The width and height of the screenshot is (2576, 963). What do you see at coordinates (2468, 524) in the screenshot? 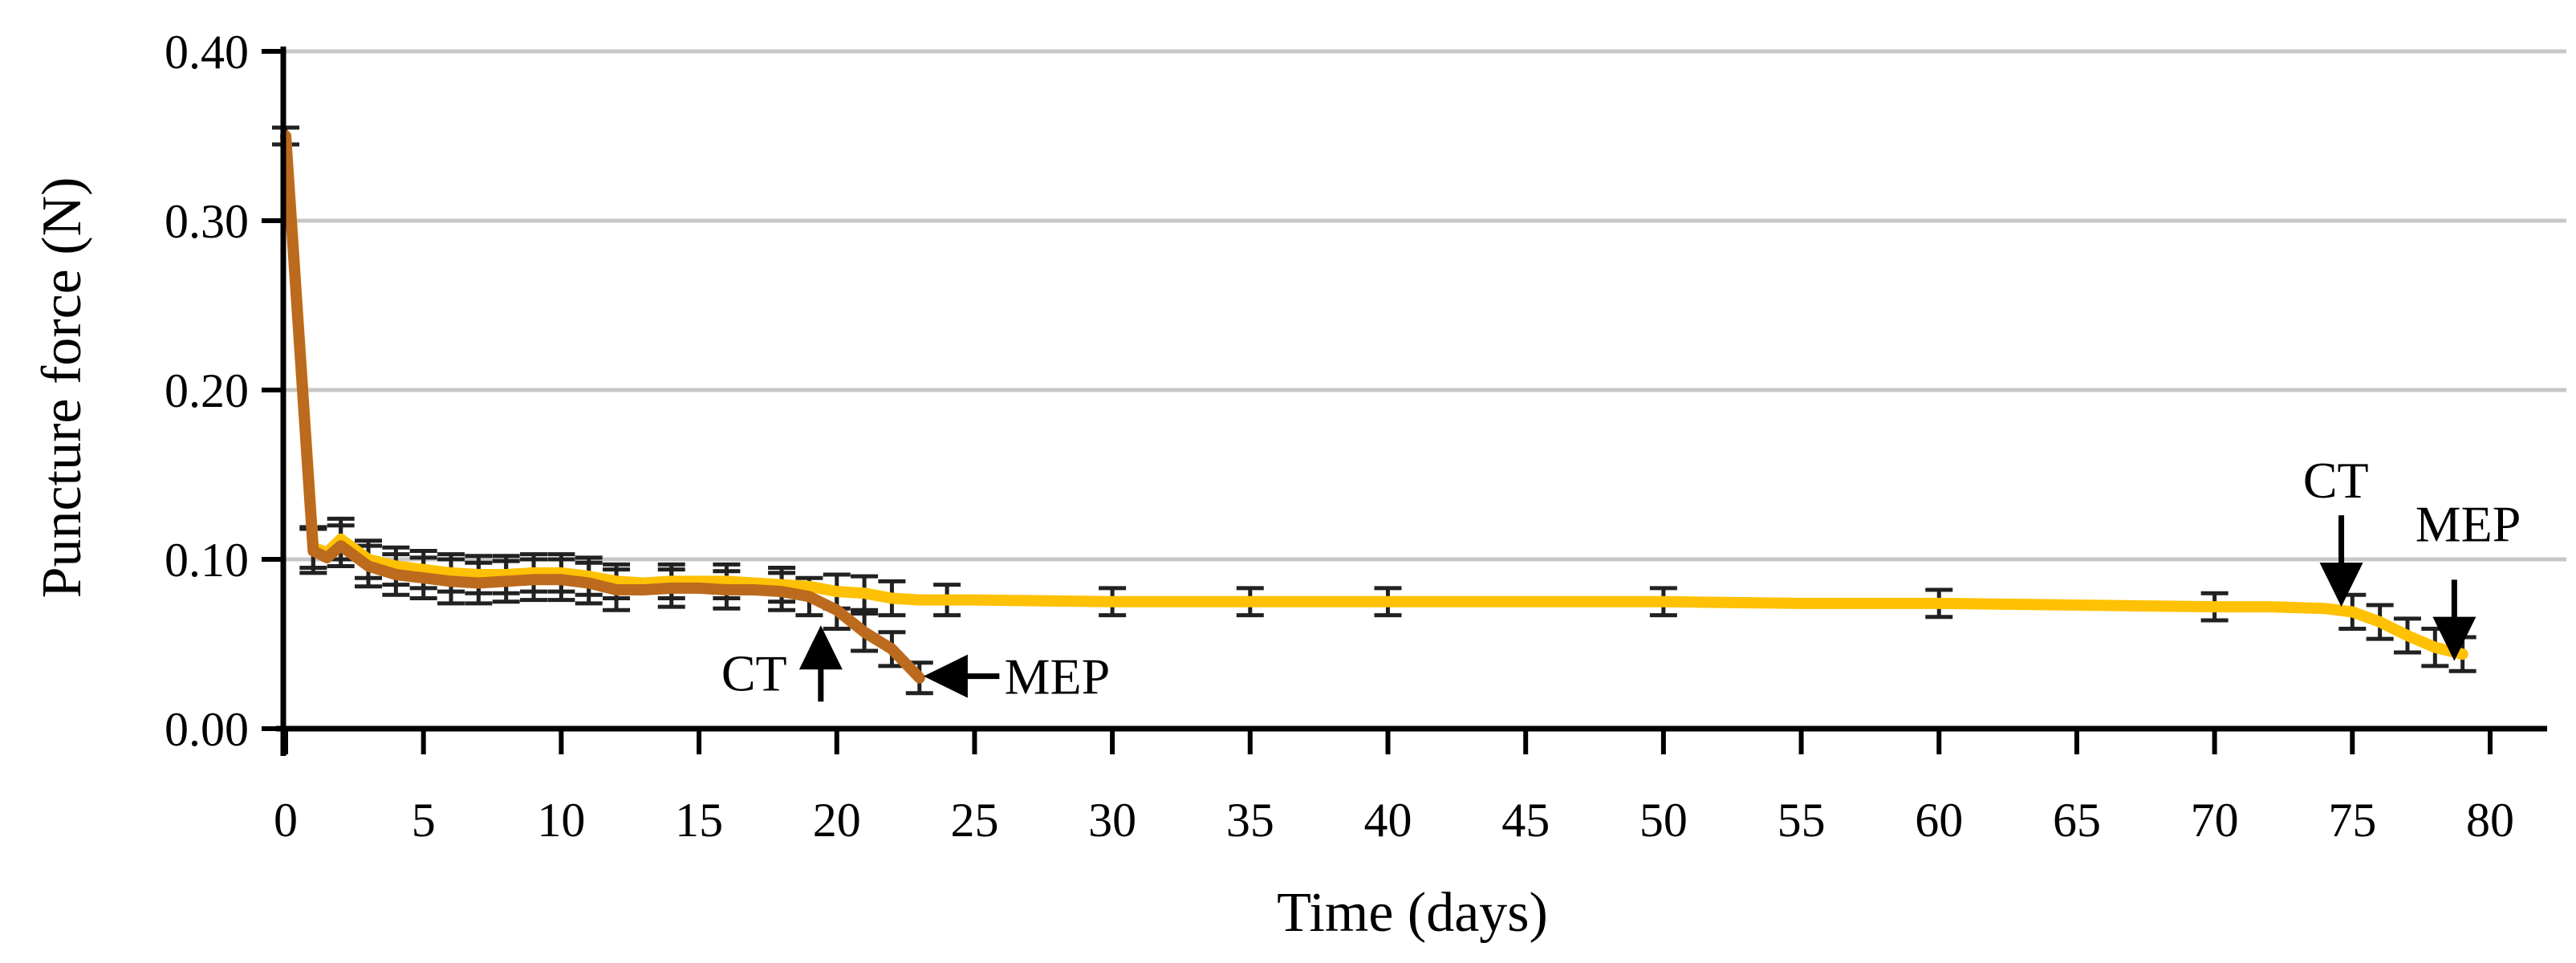
I see `annotation-label-mep-yellow: MEP` at bounding box center [2468, 524].